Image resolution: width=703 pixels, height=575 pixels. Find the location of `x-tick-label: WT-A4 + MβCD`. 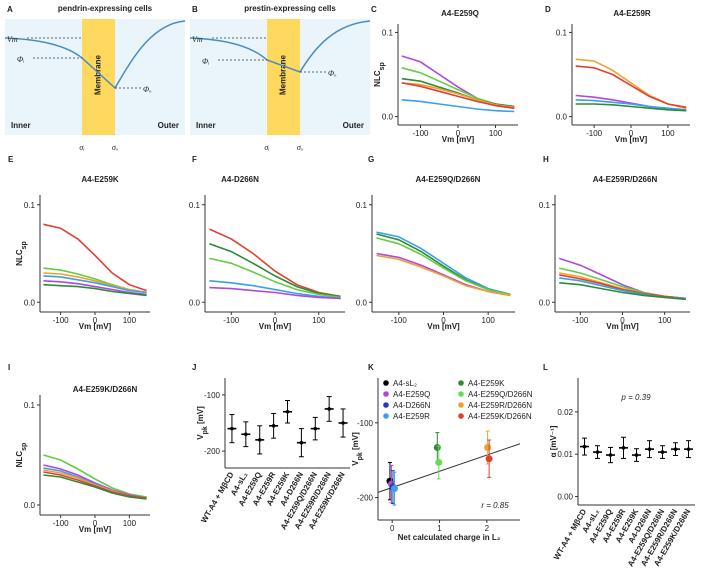

x-tick-label: WT-A4 + MβCD is located at coordinates (217, 497).